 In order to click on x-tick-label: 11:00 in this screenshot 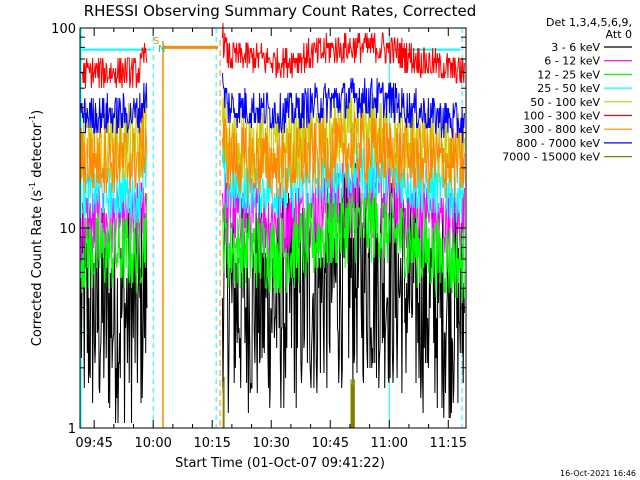, I will do `click(389, 443)`.